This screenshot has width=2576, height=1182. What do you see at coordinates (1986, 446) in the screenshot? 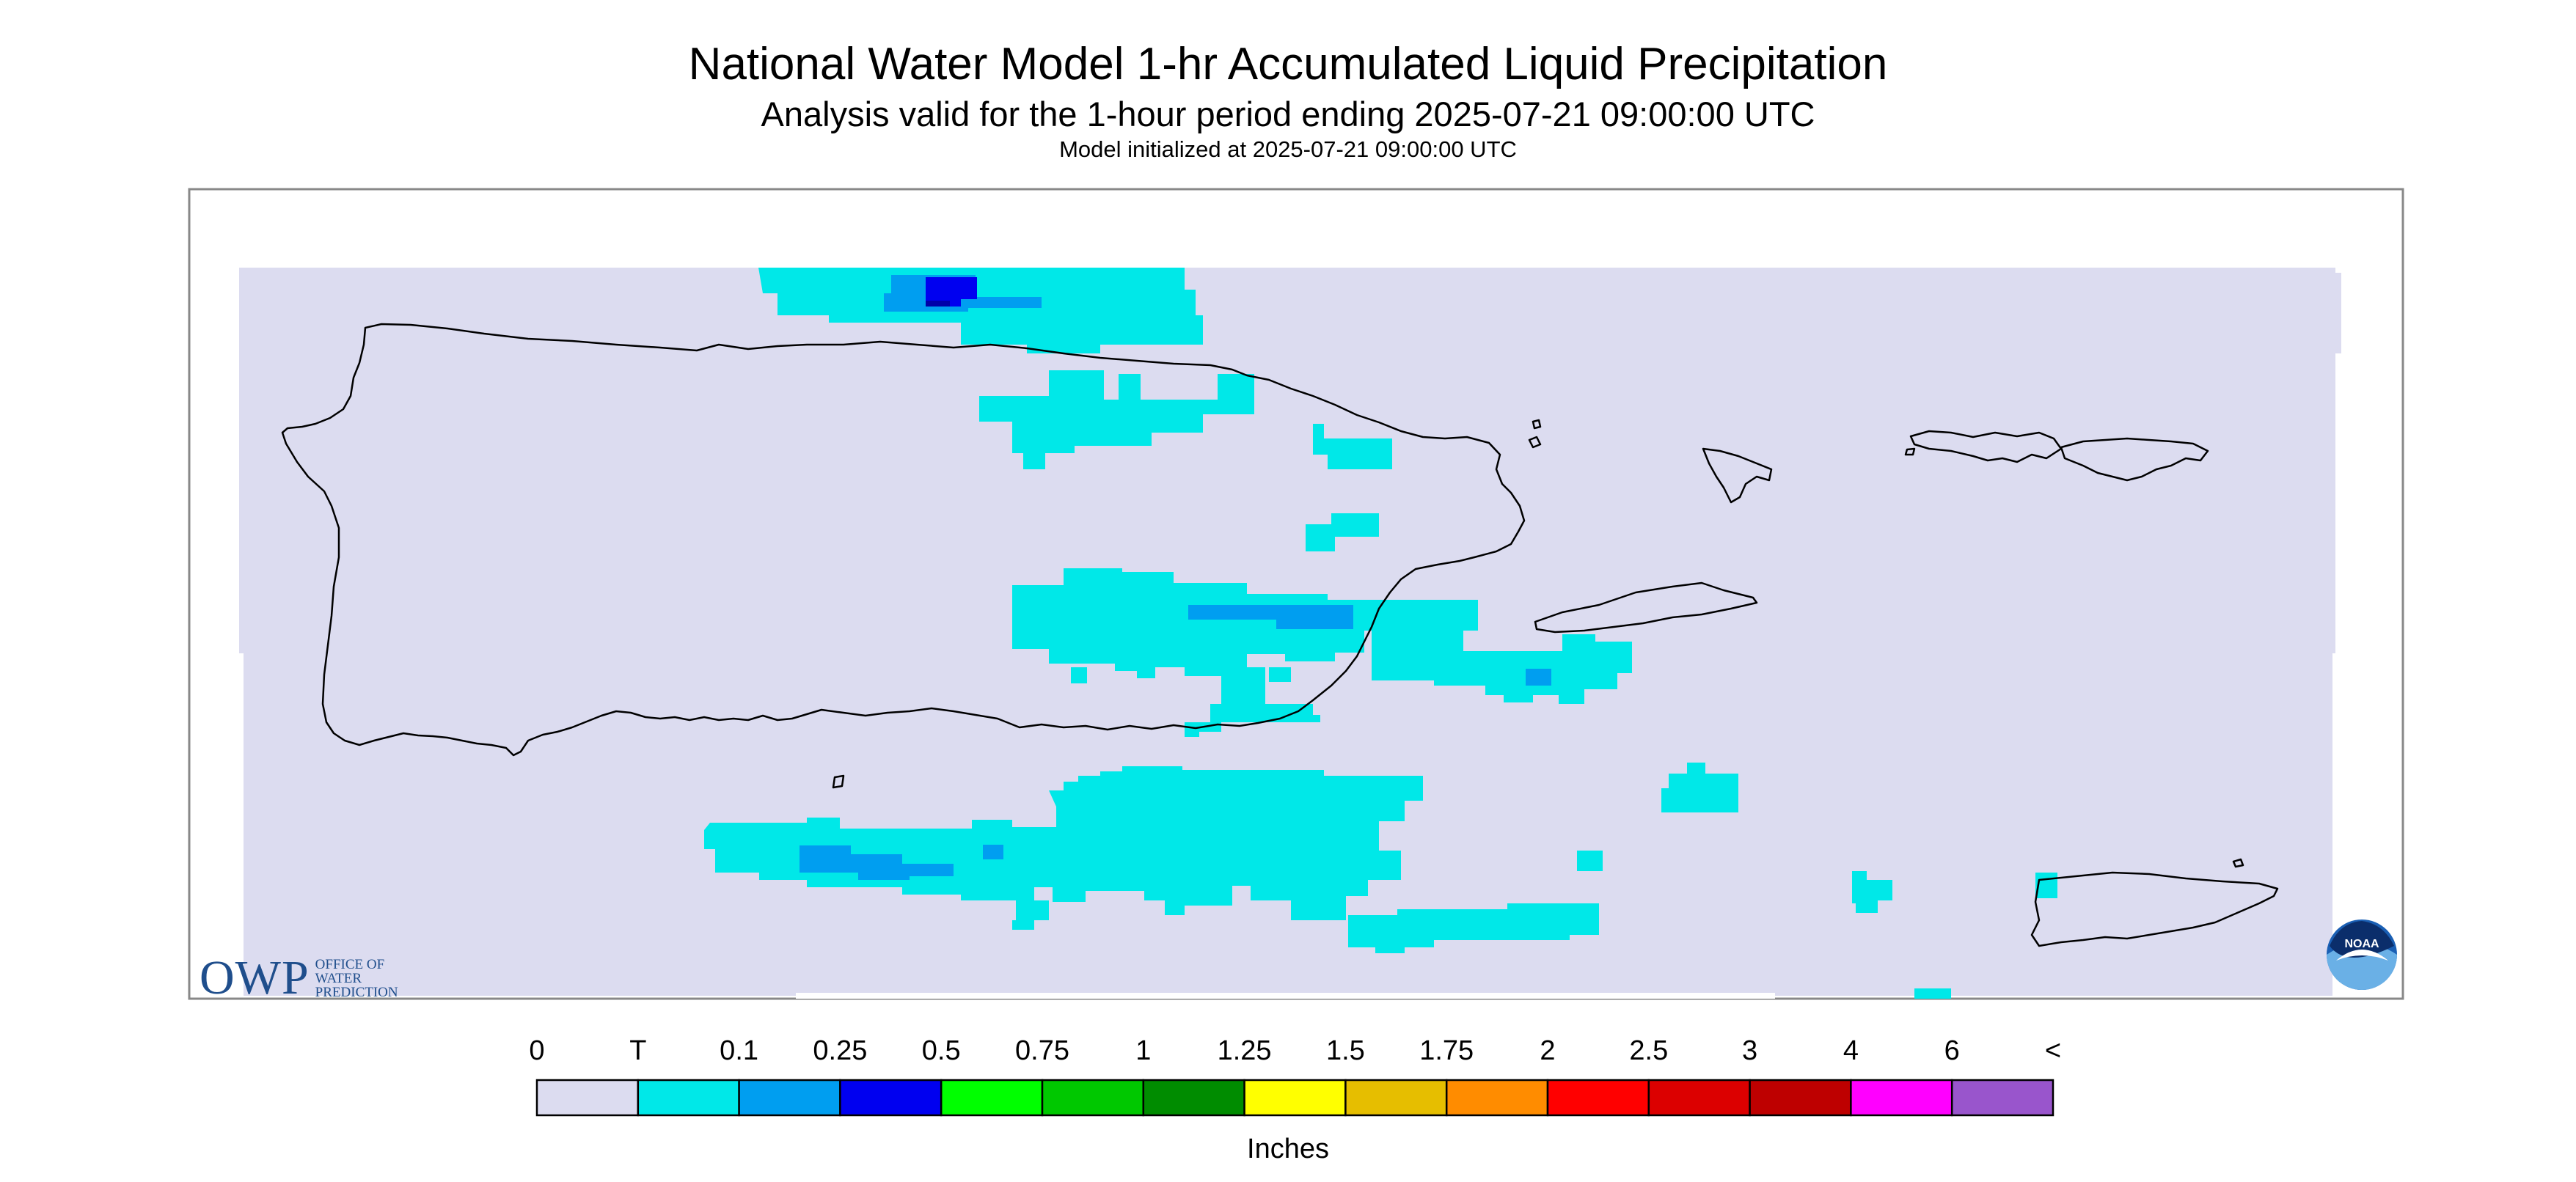
I see `st-thomas-outline` at bounding box center [1986, 446].